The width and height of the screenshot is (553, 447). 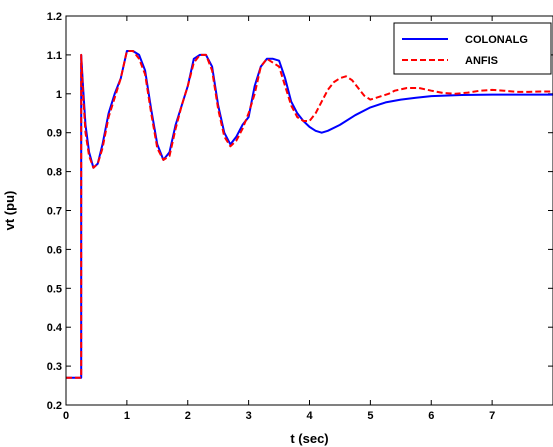 What do you see at coordinates (54, 56) in the screenshot?
I see `y-tick-label: 1.1` at bounding box center [54, 56].